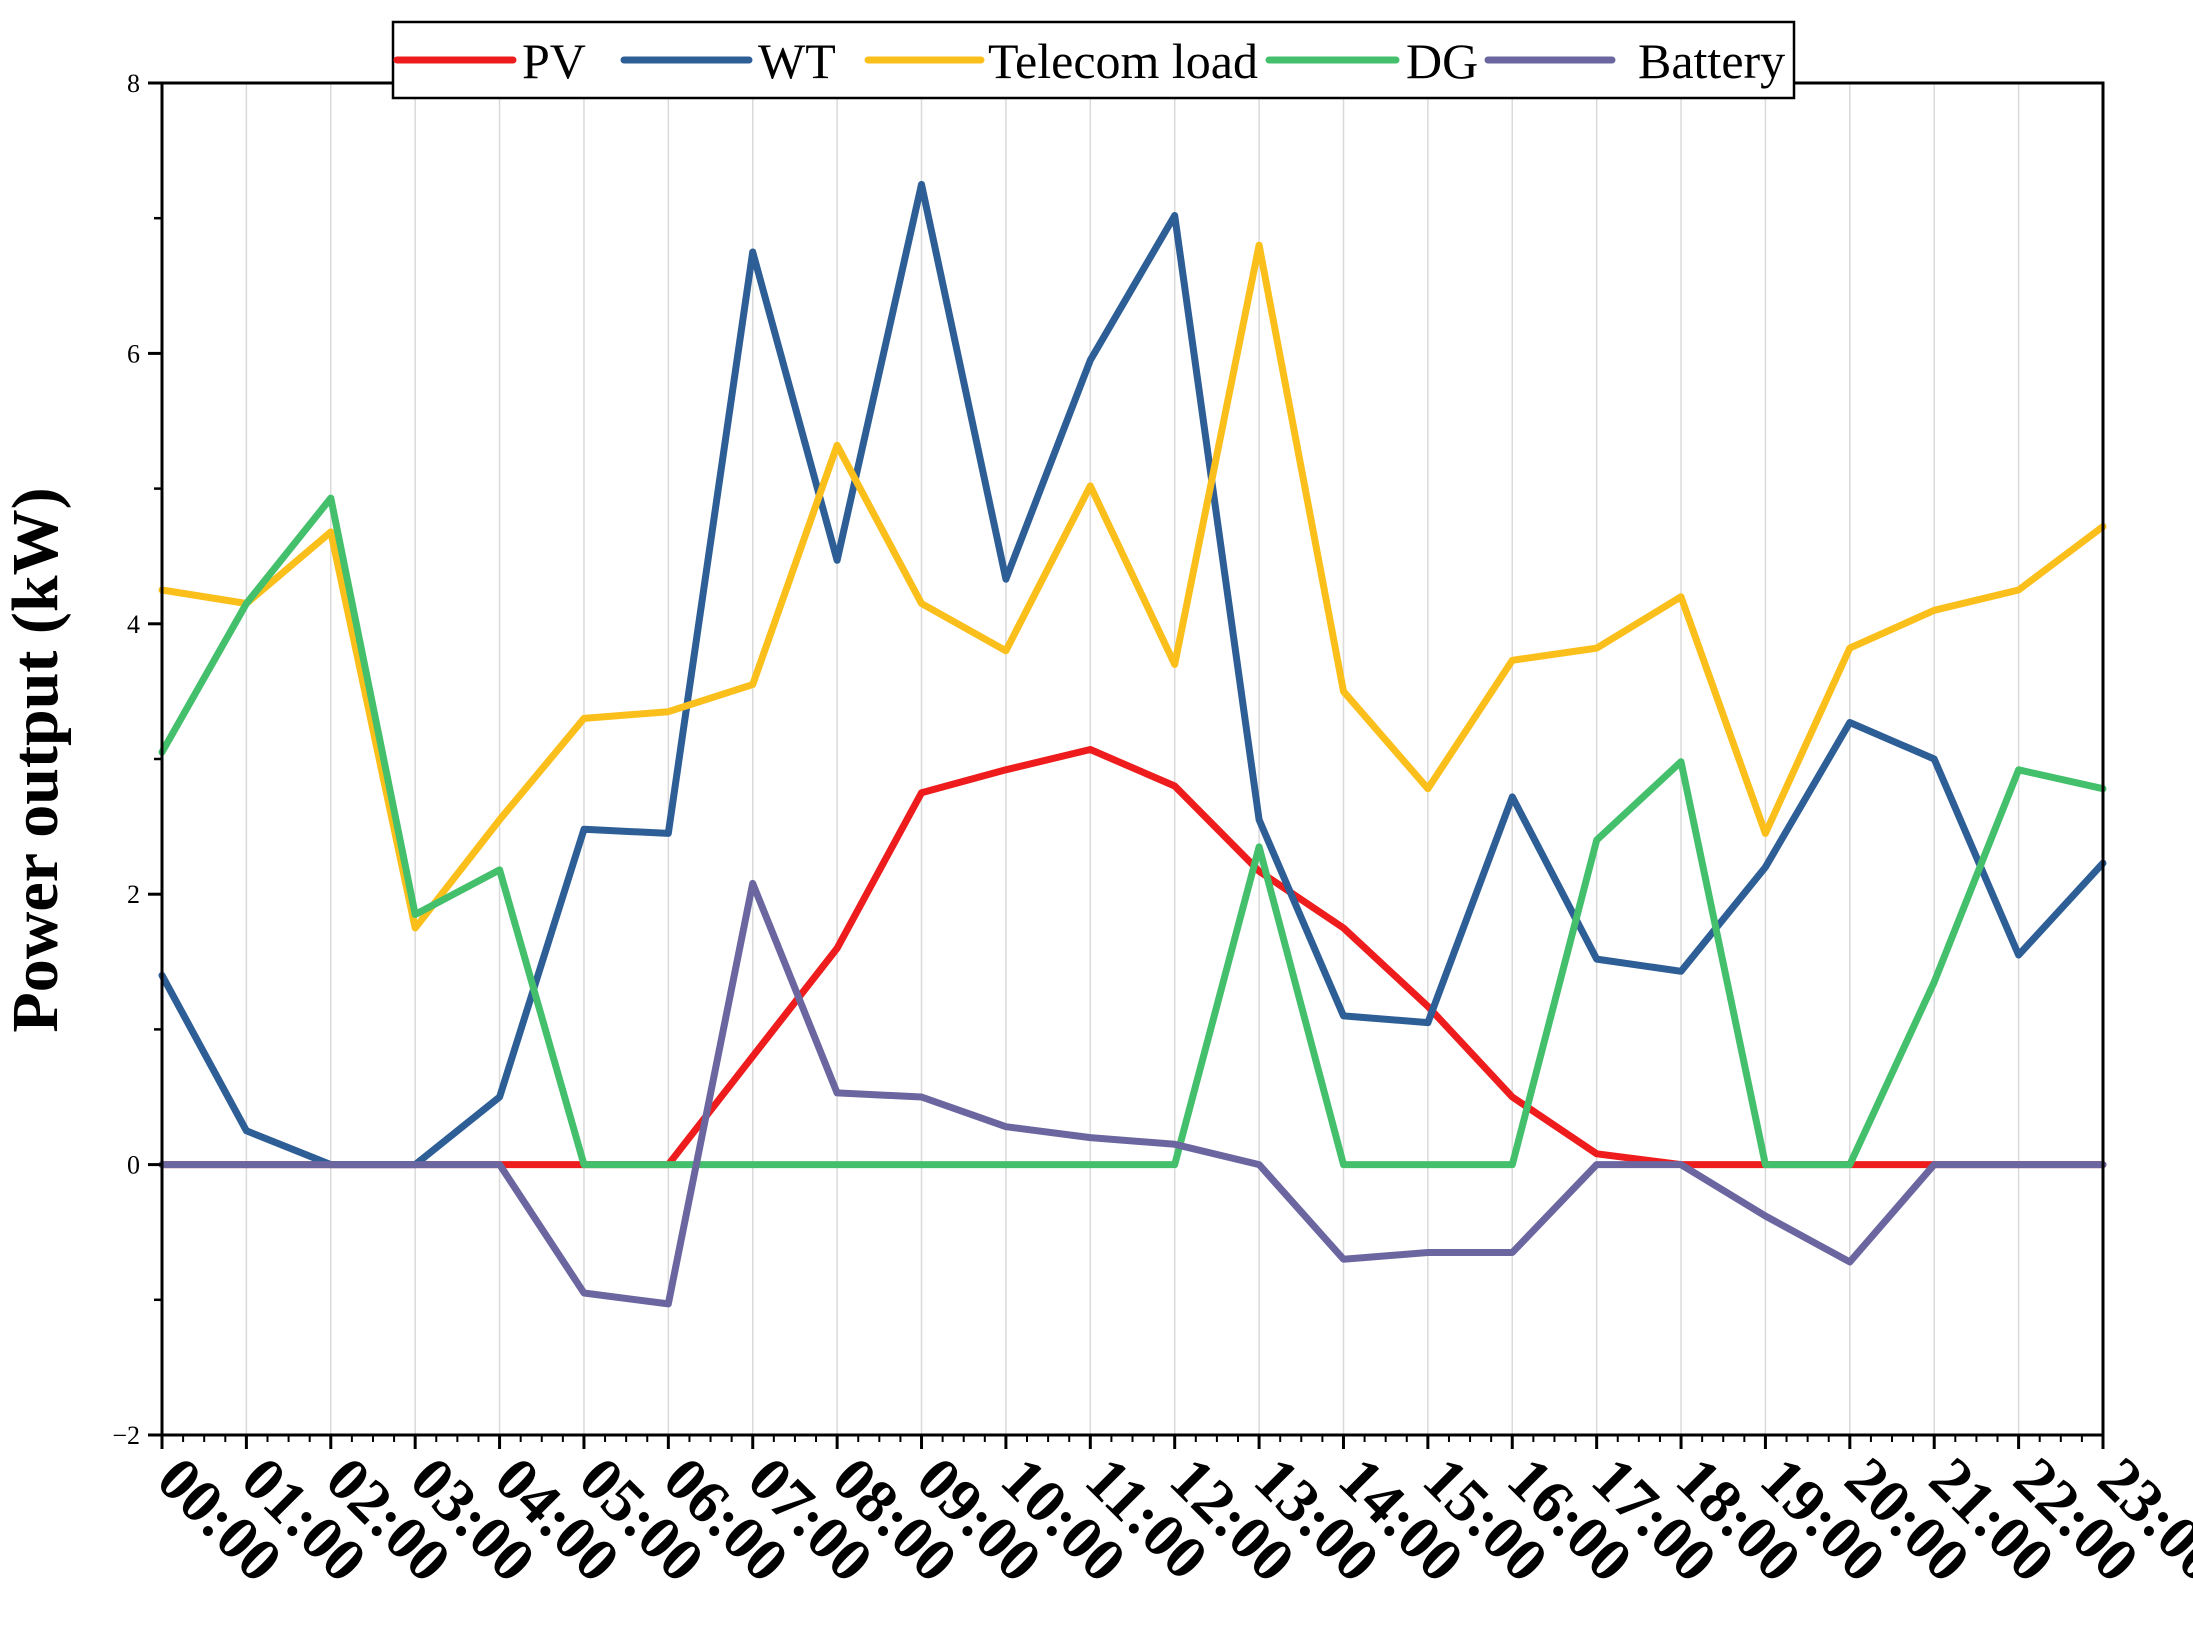 This screenshot has height=1642, width=2193. Describe the element at coordinates (133, 894) in the screenshot. I see `y-tick-label: 2` at that location.